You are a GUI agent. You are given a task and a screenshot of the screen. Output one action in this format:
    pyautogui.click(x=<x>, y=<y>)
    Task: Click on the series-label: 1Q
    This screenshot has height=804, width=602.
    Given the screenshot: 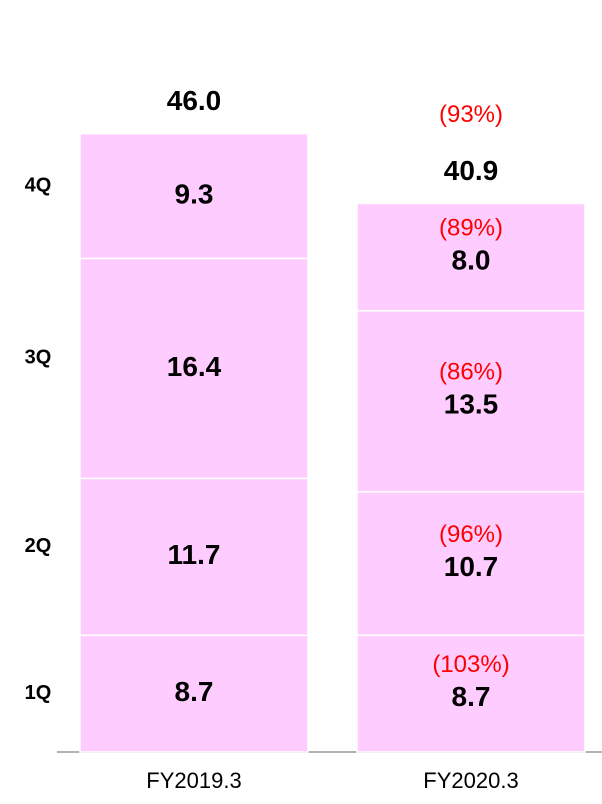 What is the action you would take?
    pyautogui.click(x=38, y=693)
    